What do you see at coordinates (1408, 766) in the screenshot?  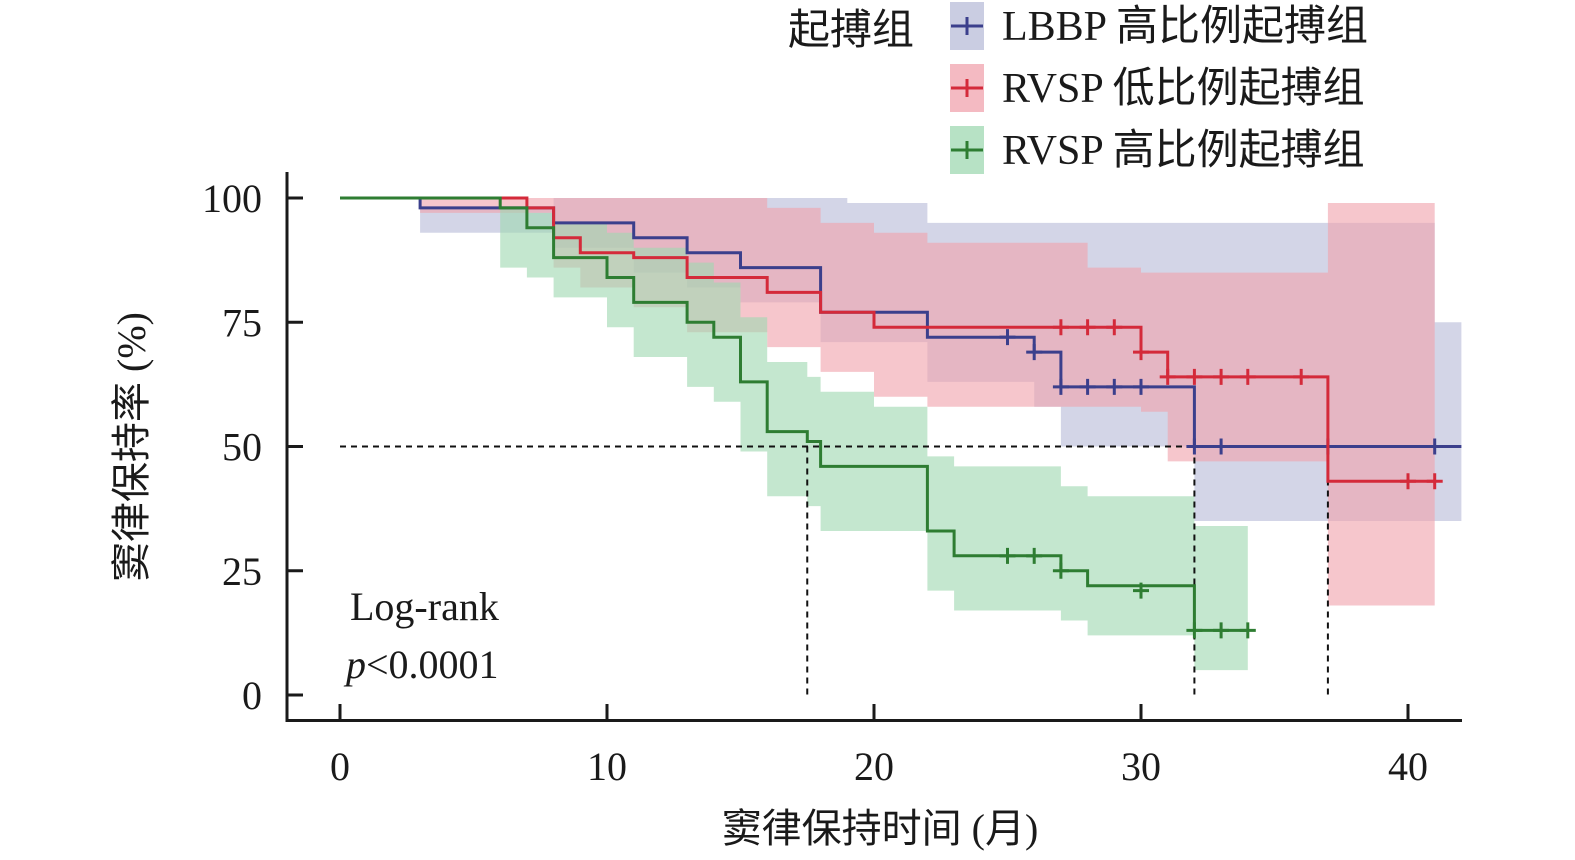 I see `x-tick-label: 40` at bounding box center [1408, 766].